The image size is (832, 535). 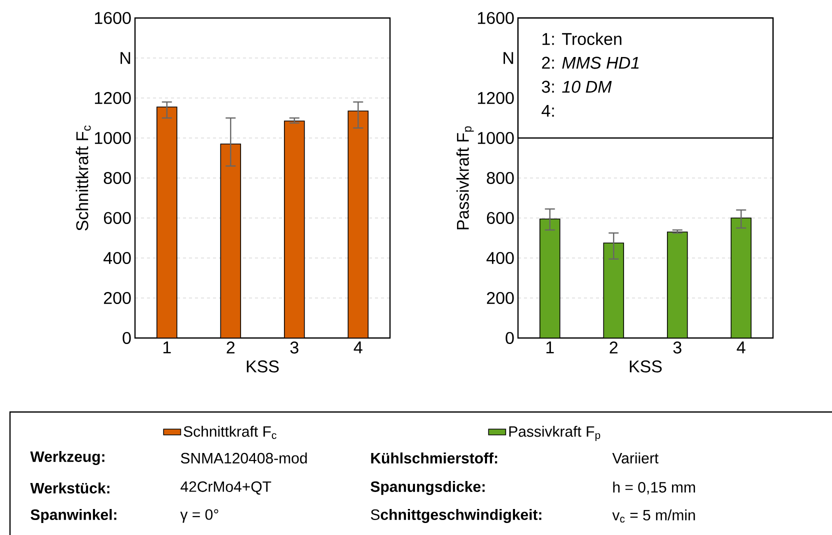 What do you see at coordinates (548, 110) in the screenshot?
I see `annotation: 4:` at bounding box center [548, 110].